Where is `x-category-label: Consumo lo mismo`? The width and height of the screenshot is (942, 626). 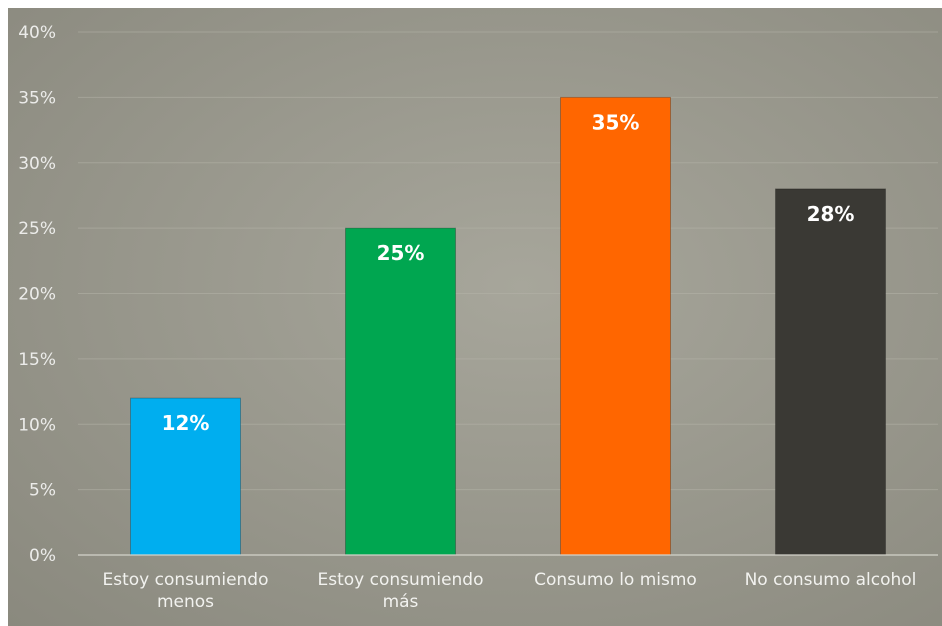 x-category-label: Consumo lo mismo is located at coordinates (615, 580).